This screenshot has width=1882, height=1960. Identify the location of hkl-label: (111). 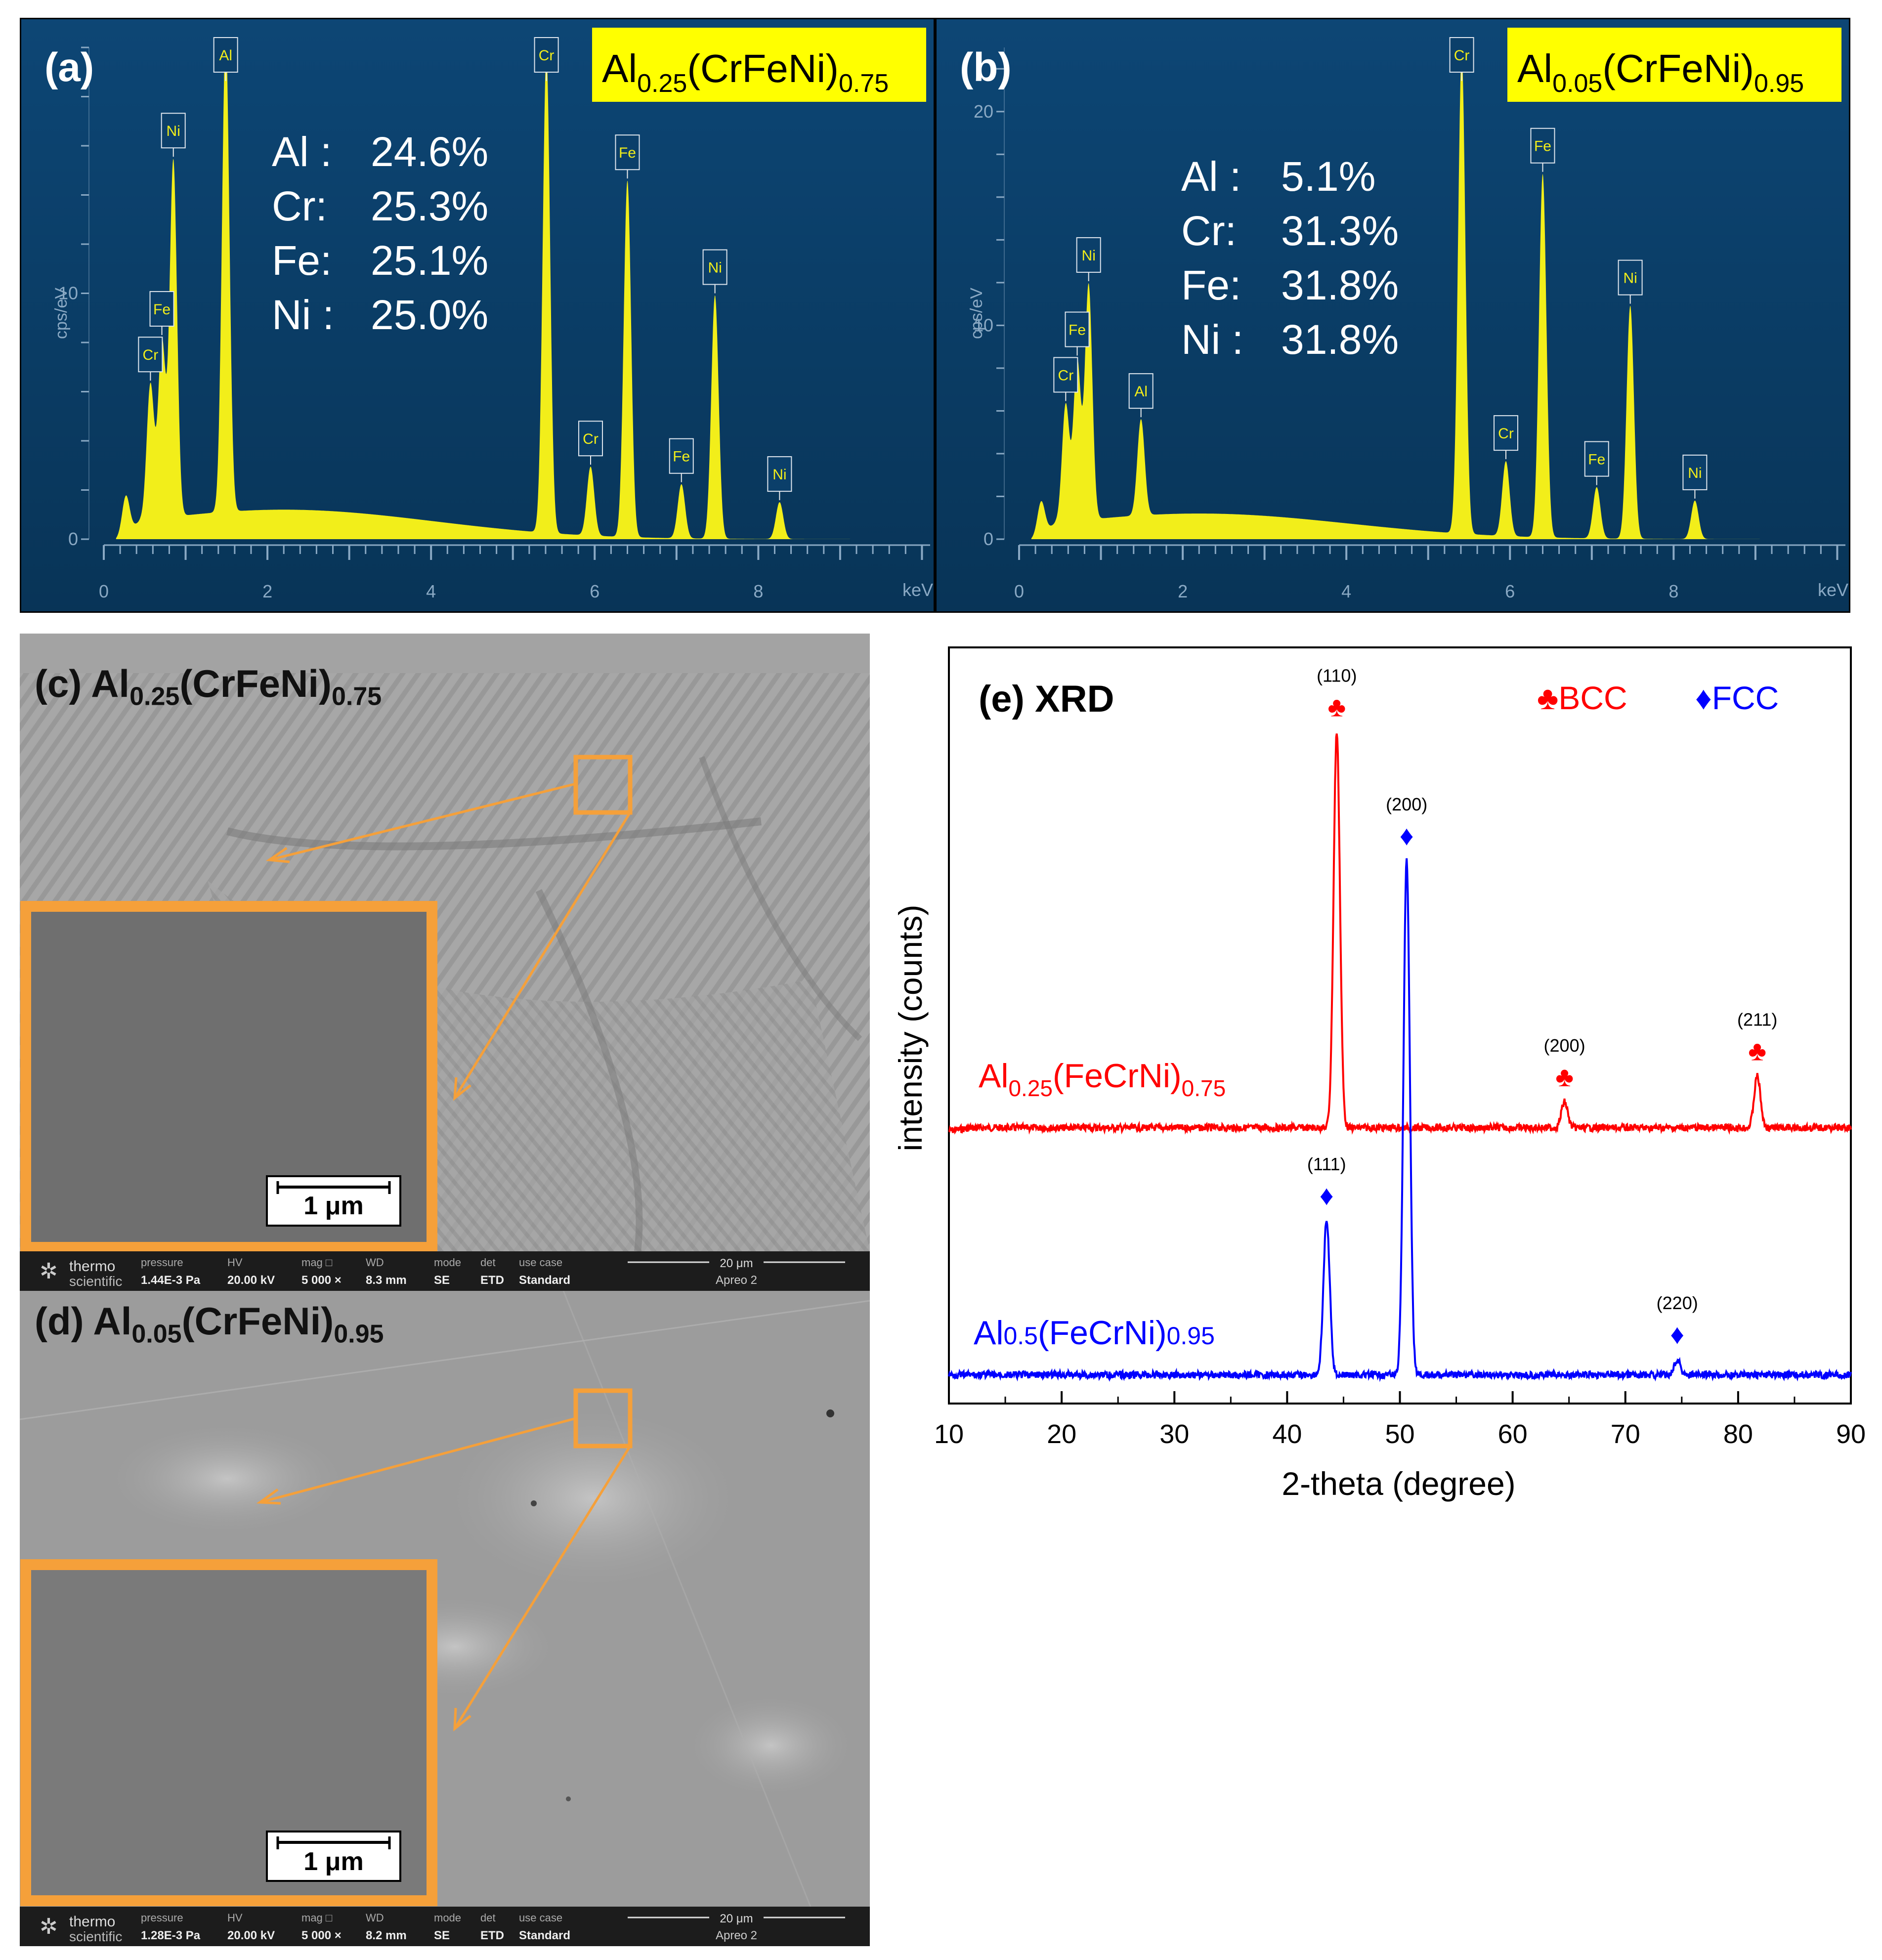
(1327, 1164).